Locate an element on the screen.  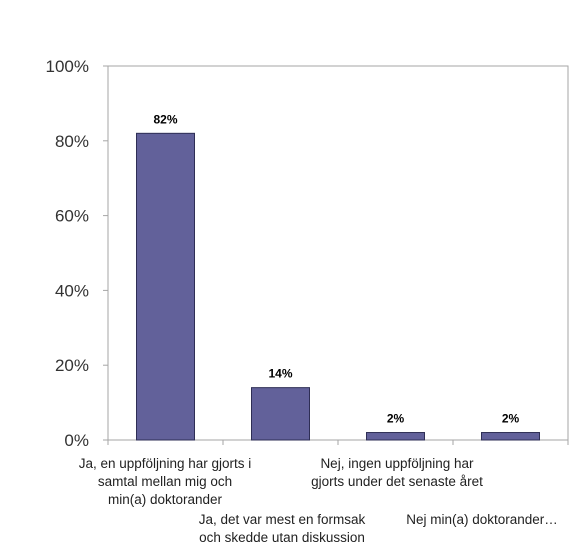
y-tick-label: 20% is located at coordinates (72, 365).